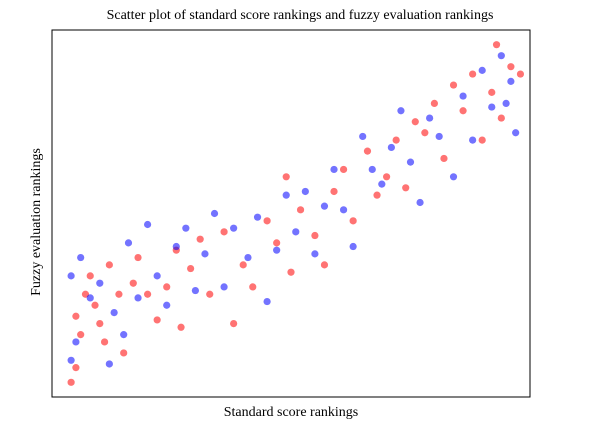 This screenshot has width=595, height=437. I want to click on x-axis-label: Standard score rankings, so click(291, 412).